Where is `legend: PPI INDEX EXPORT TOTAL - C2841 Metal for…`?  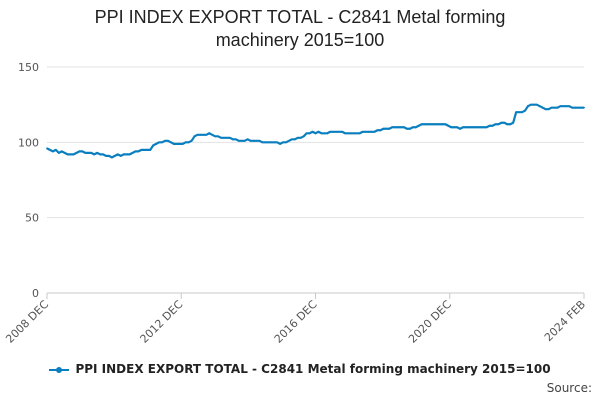
legend: PPI INDEX EXPORT TOTAL - C2841 Metal for… is located at coordinates (300, 369).